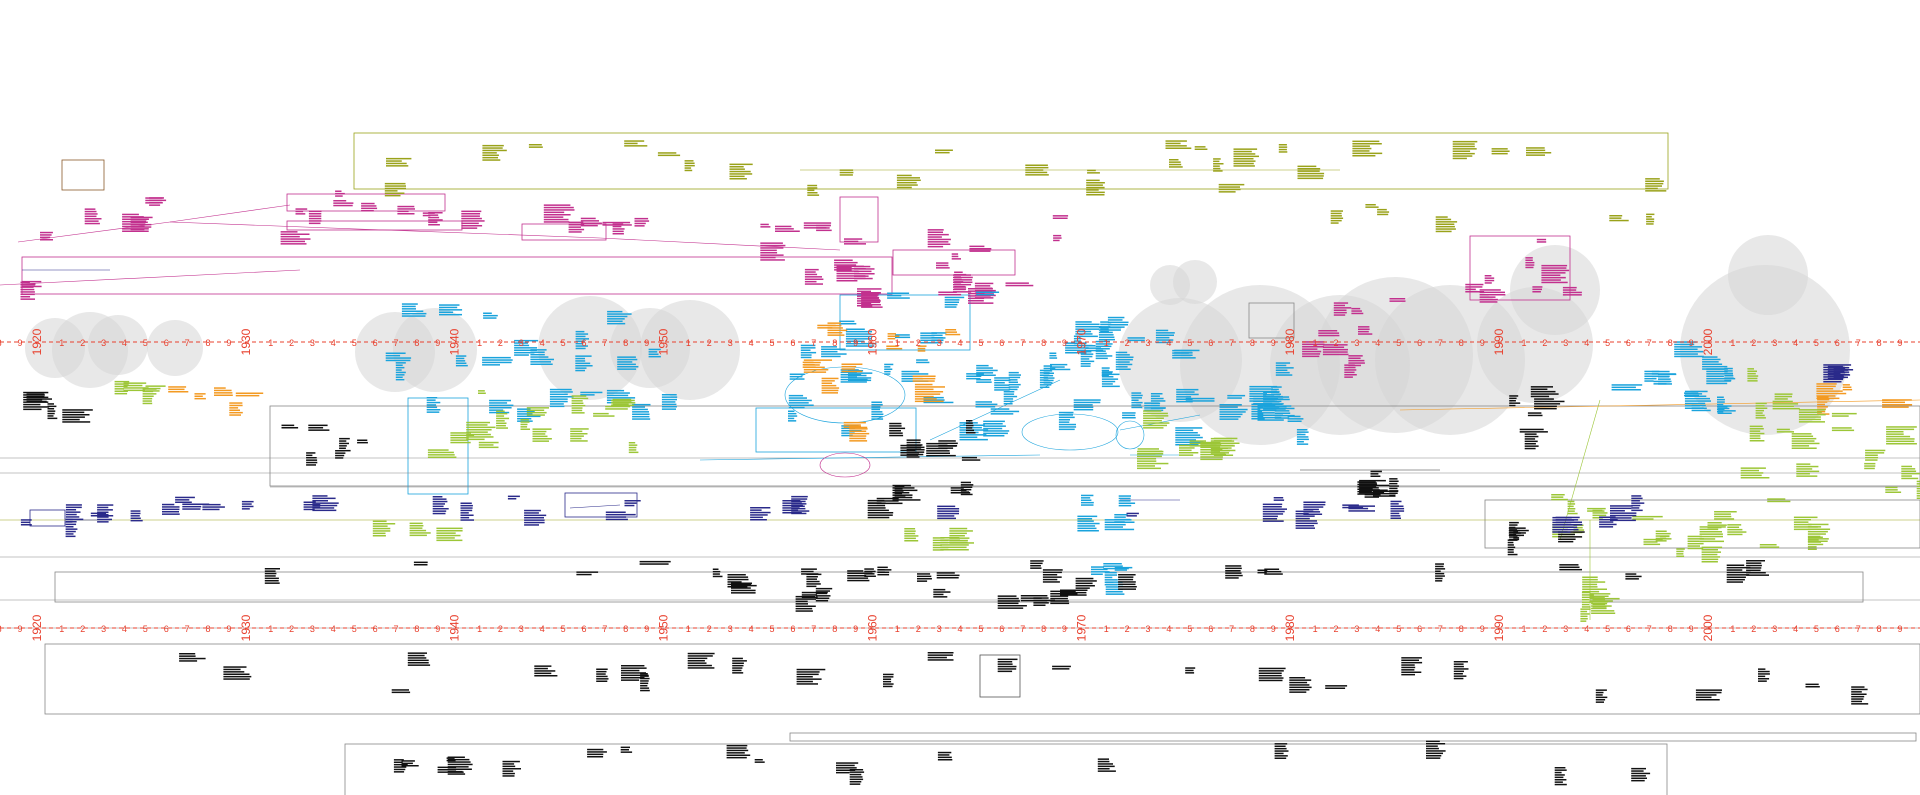 The image size is (1920, 795). What do you see at coordinates (709, 343) in the screenshot?
I see `tick-number: 2` at bounding box center [709, 343].